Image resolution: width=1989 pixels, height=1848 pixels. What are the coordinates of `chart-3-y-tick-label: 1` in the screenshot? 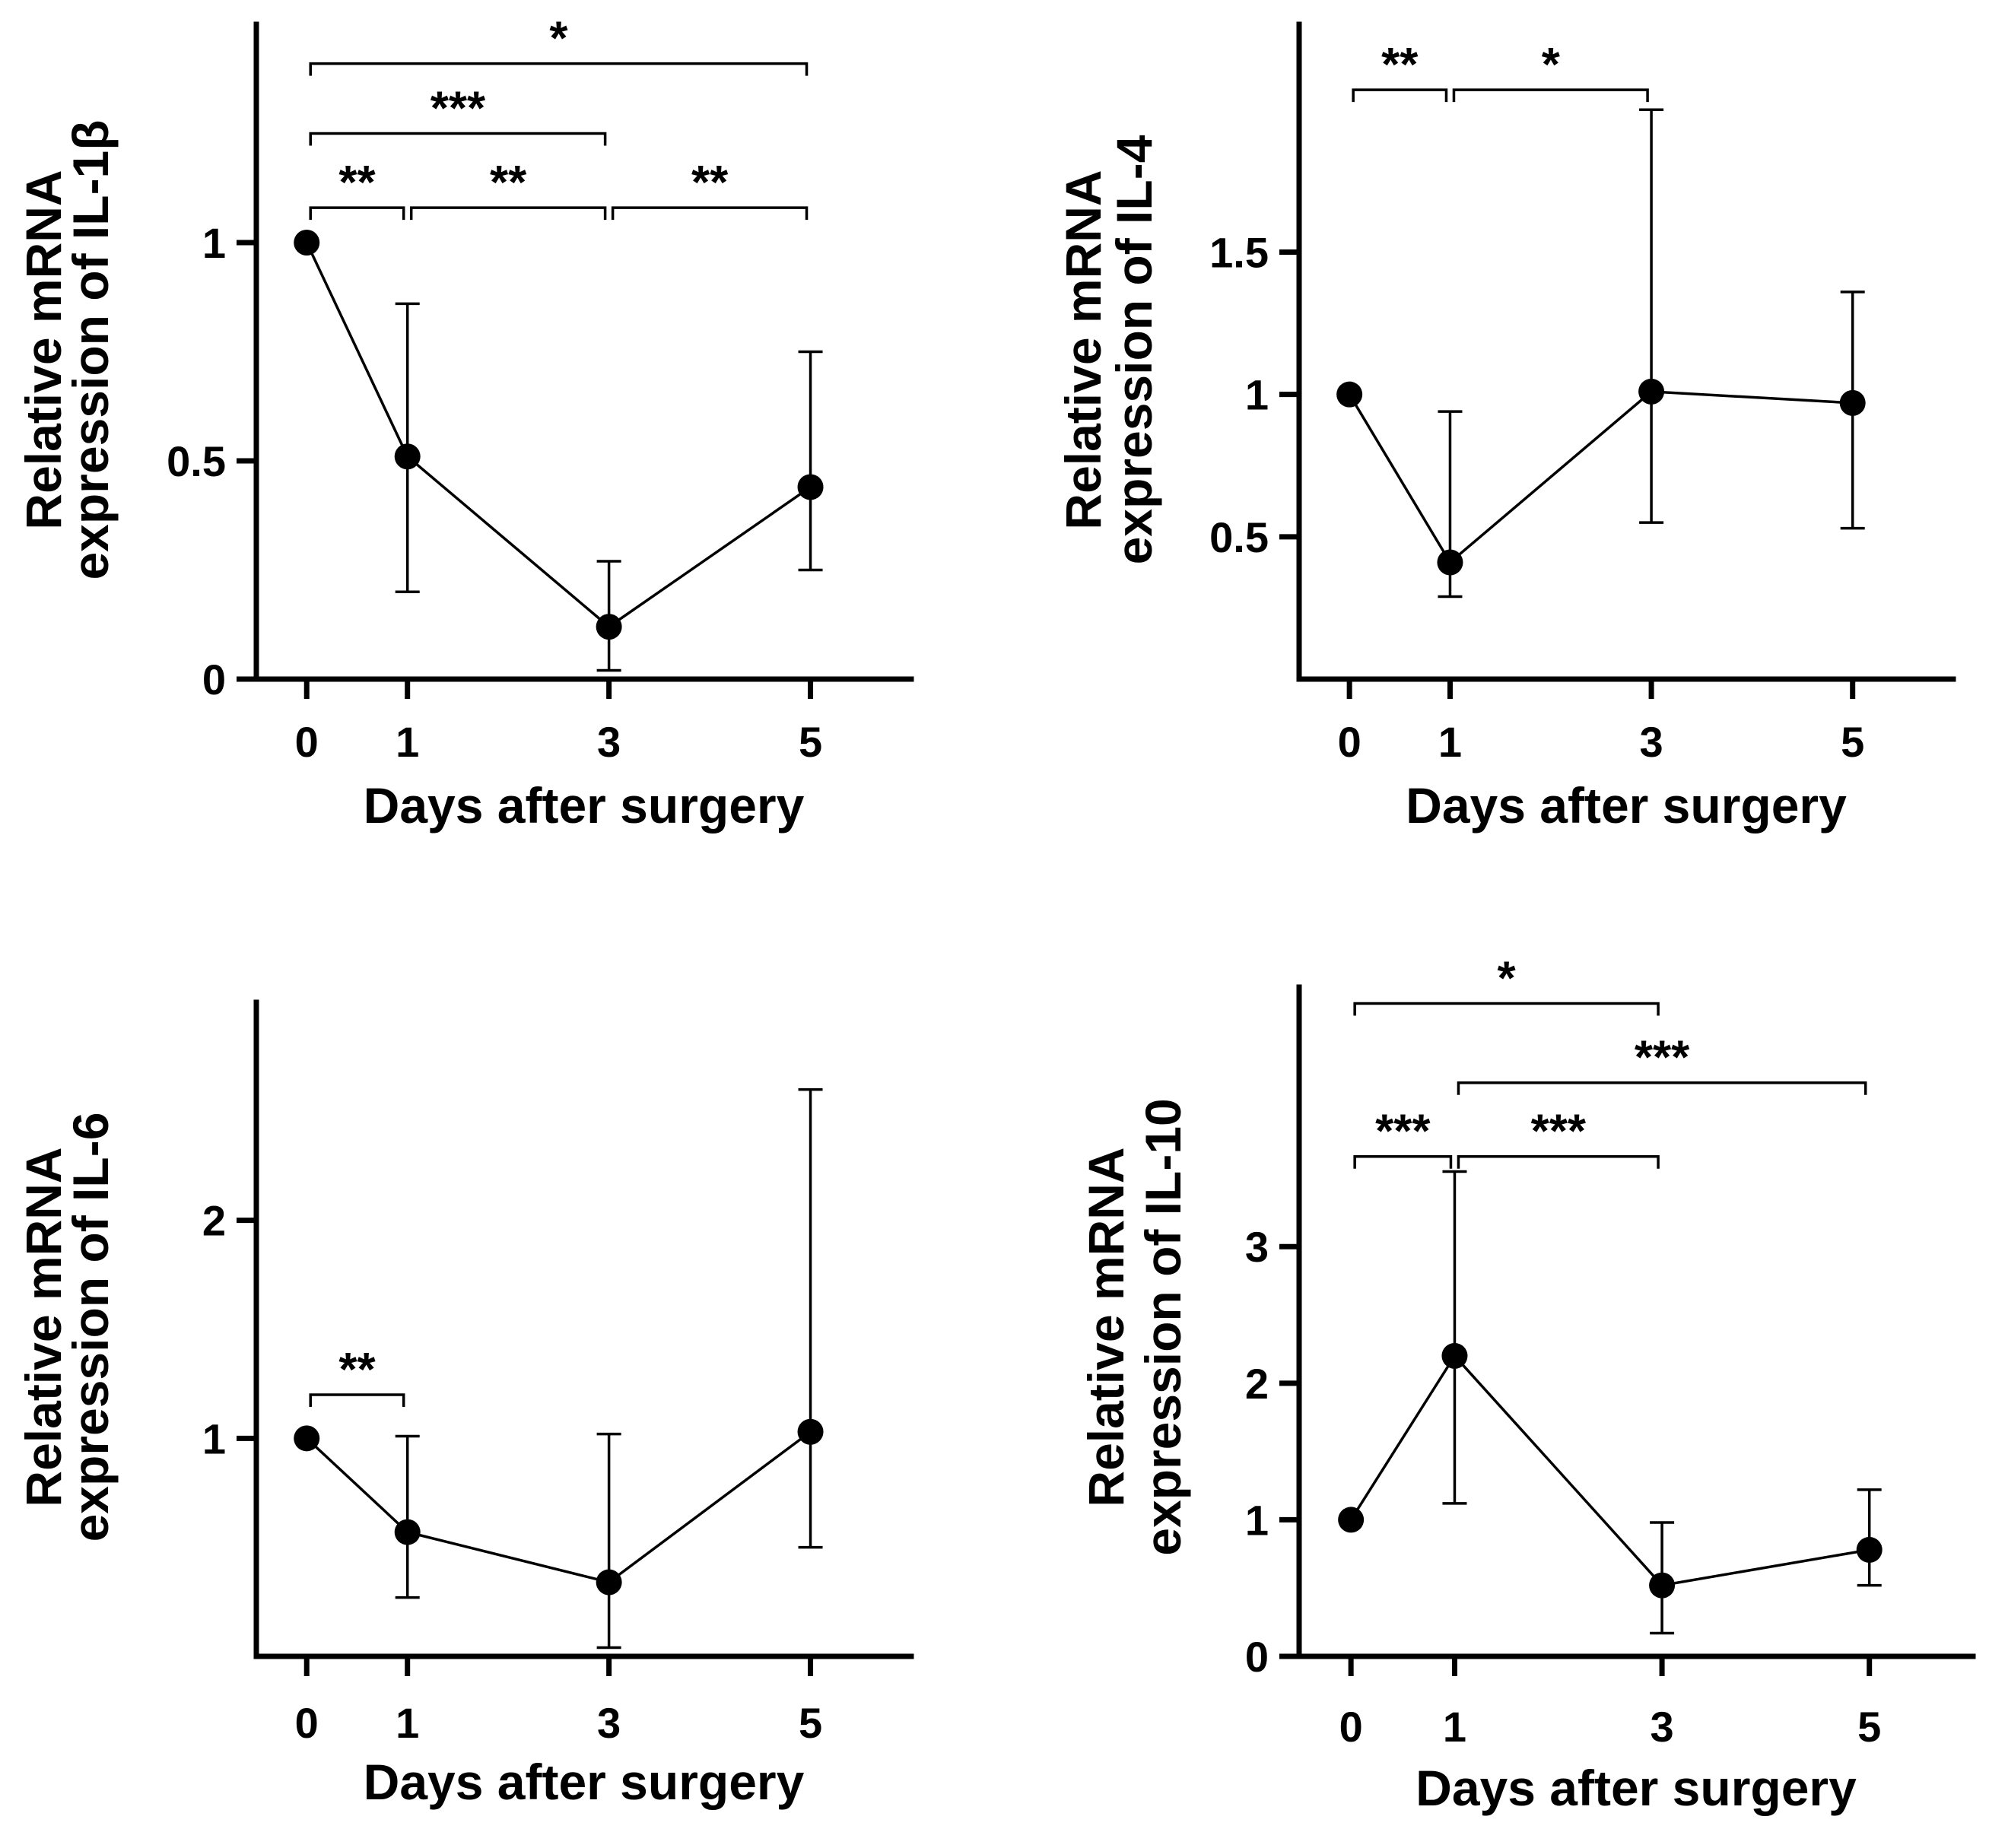 It's located at (214, 1438).